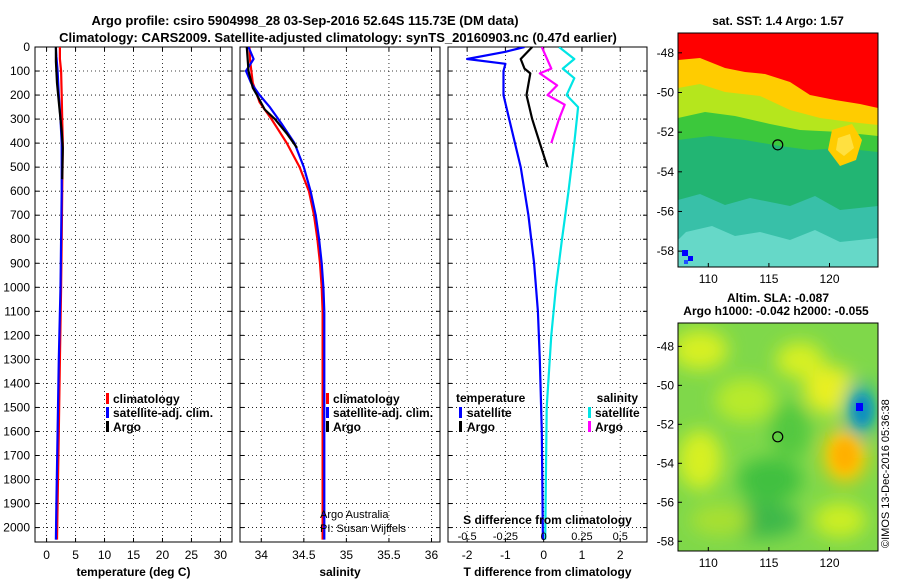  What do you see at coordinates (582, 555) in the screenshot?
I see `difference-xtick-label: 1` at bounding box center [582, 555].